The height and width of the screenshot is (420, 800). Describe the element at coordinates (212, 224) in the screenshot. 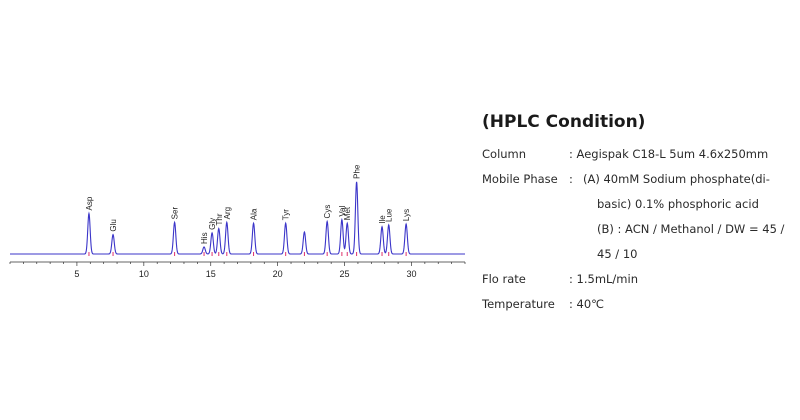

I see `peak-label: Gly` at that location.